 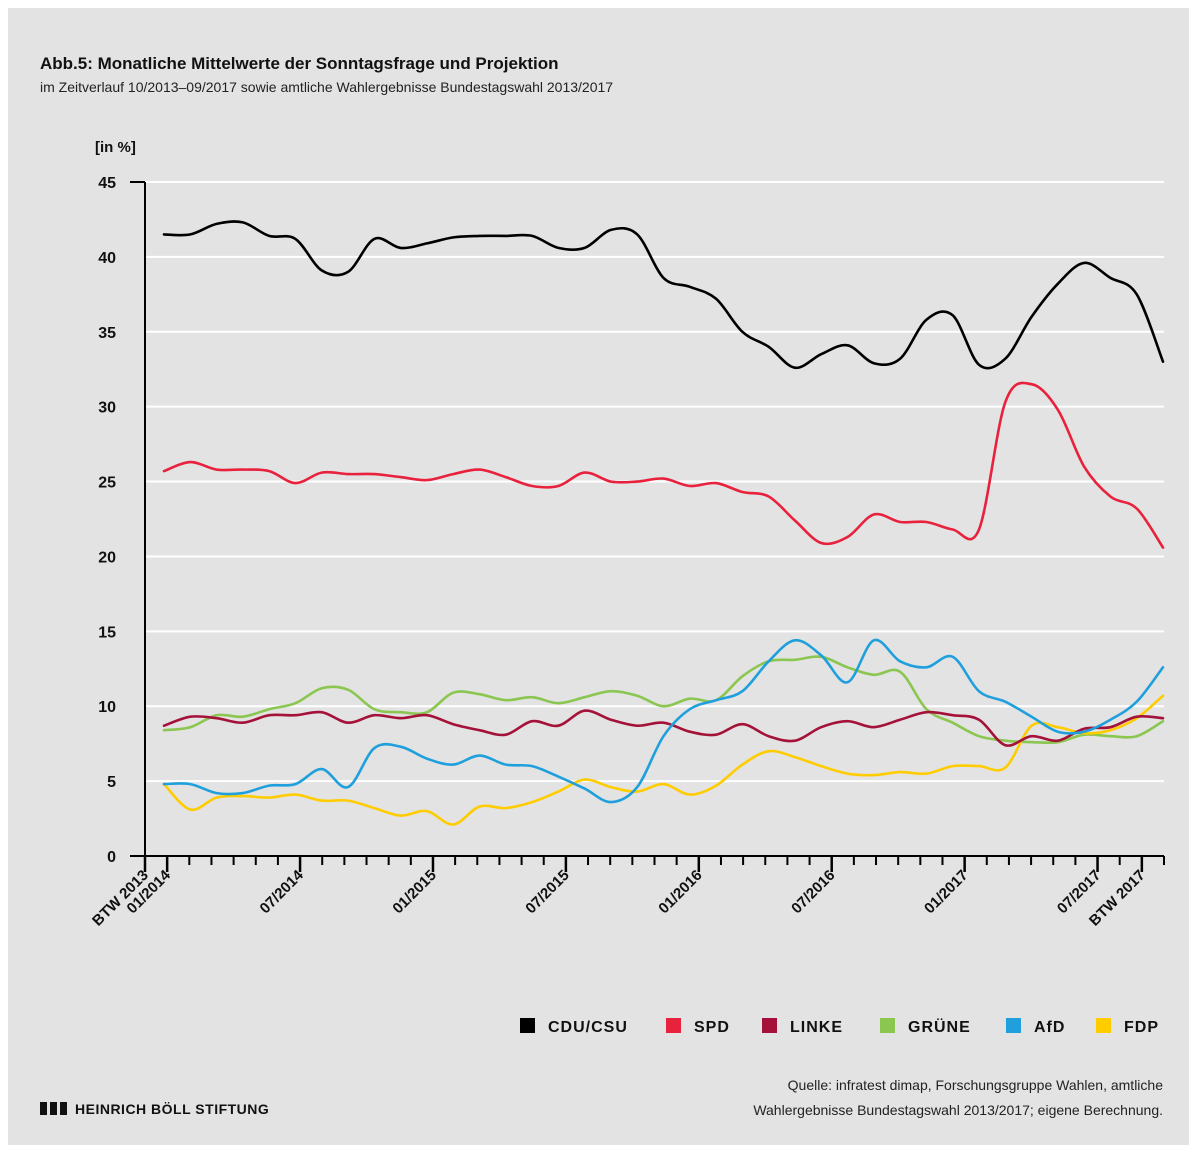 What do you see at coordinates (107, 483) in the screenshot?
I see `y-tick-label: 25` at bounding box center [107, 483].